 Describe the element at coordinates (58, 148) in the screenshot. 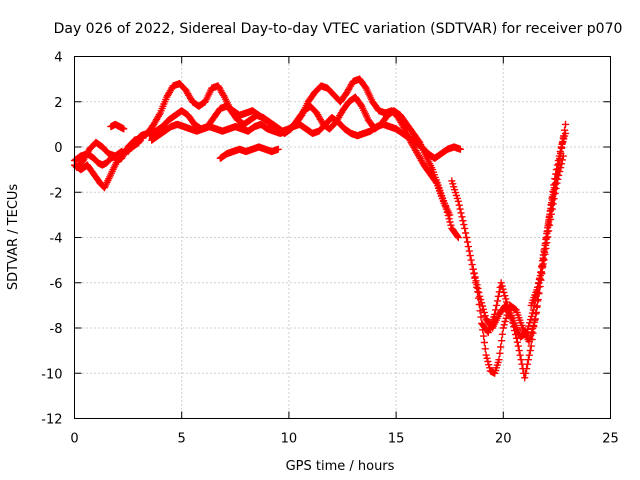

I see `y-tick-label: 0` at that location.